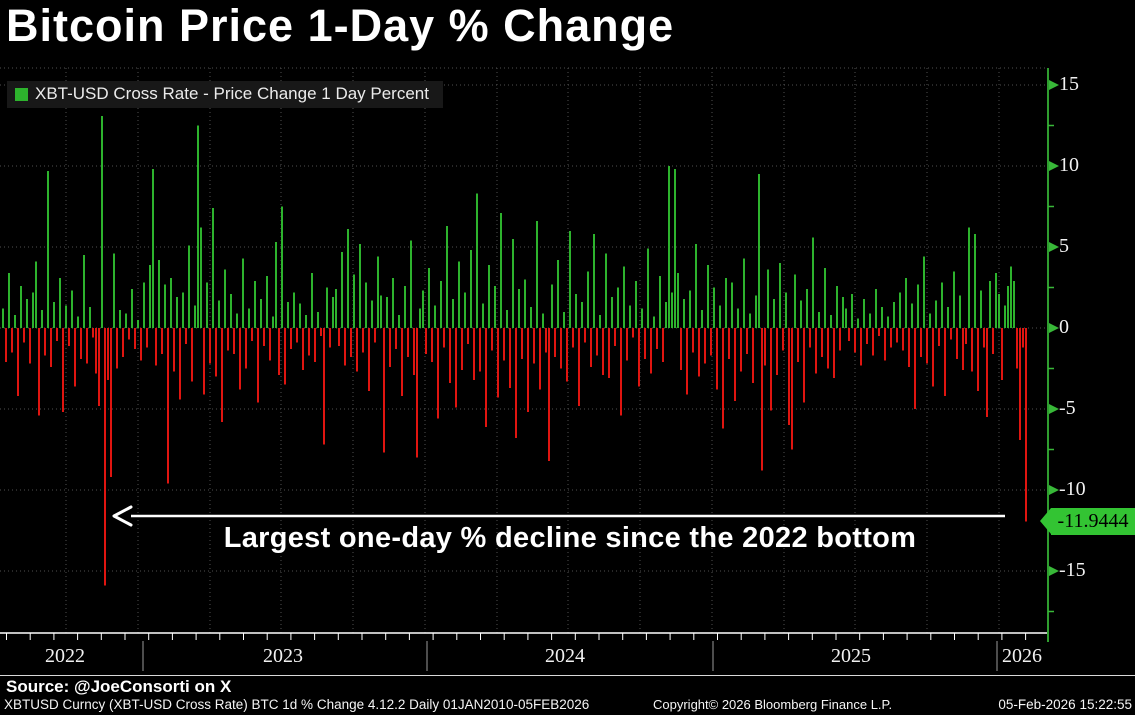  I want to click on x-axis-label-2026: 2026, so click(1022, 656).